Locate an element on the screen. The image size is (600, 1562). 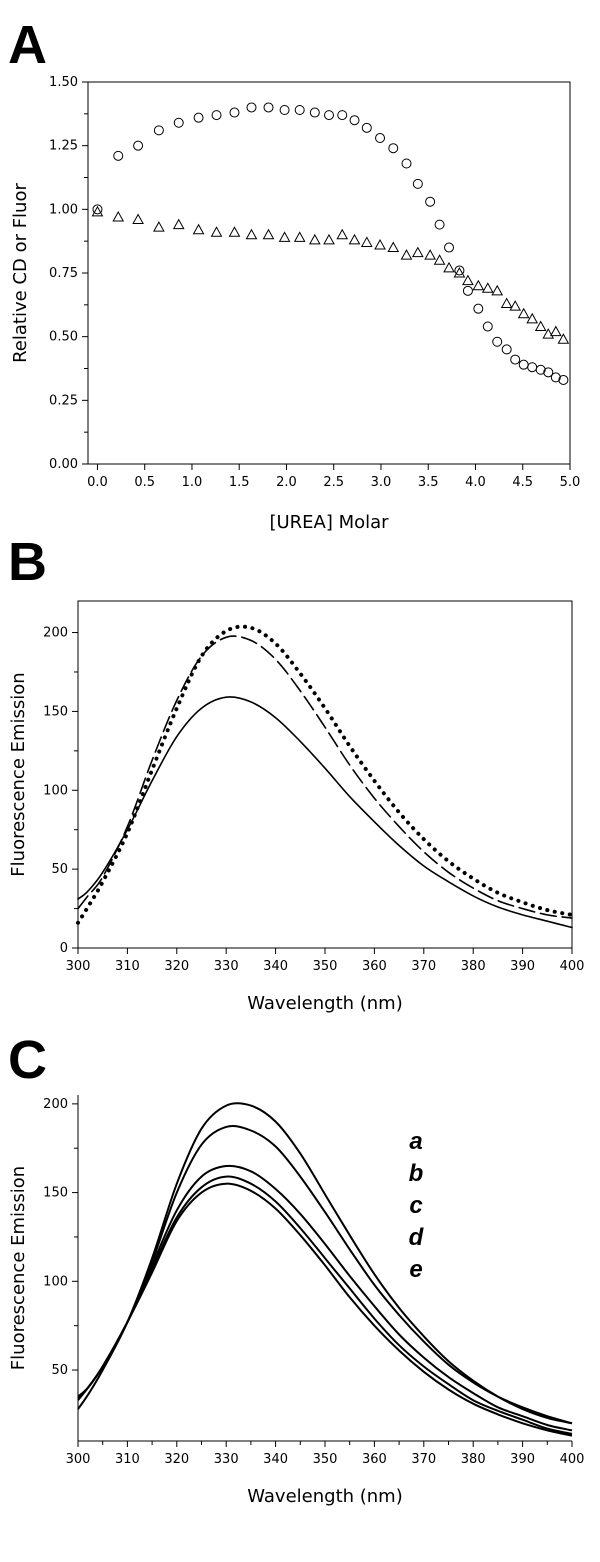
x-axis-title: [UREA] Molar is located at coordinates (329, 522).